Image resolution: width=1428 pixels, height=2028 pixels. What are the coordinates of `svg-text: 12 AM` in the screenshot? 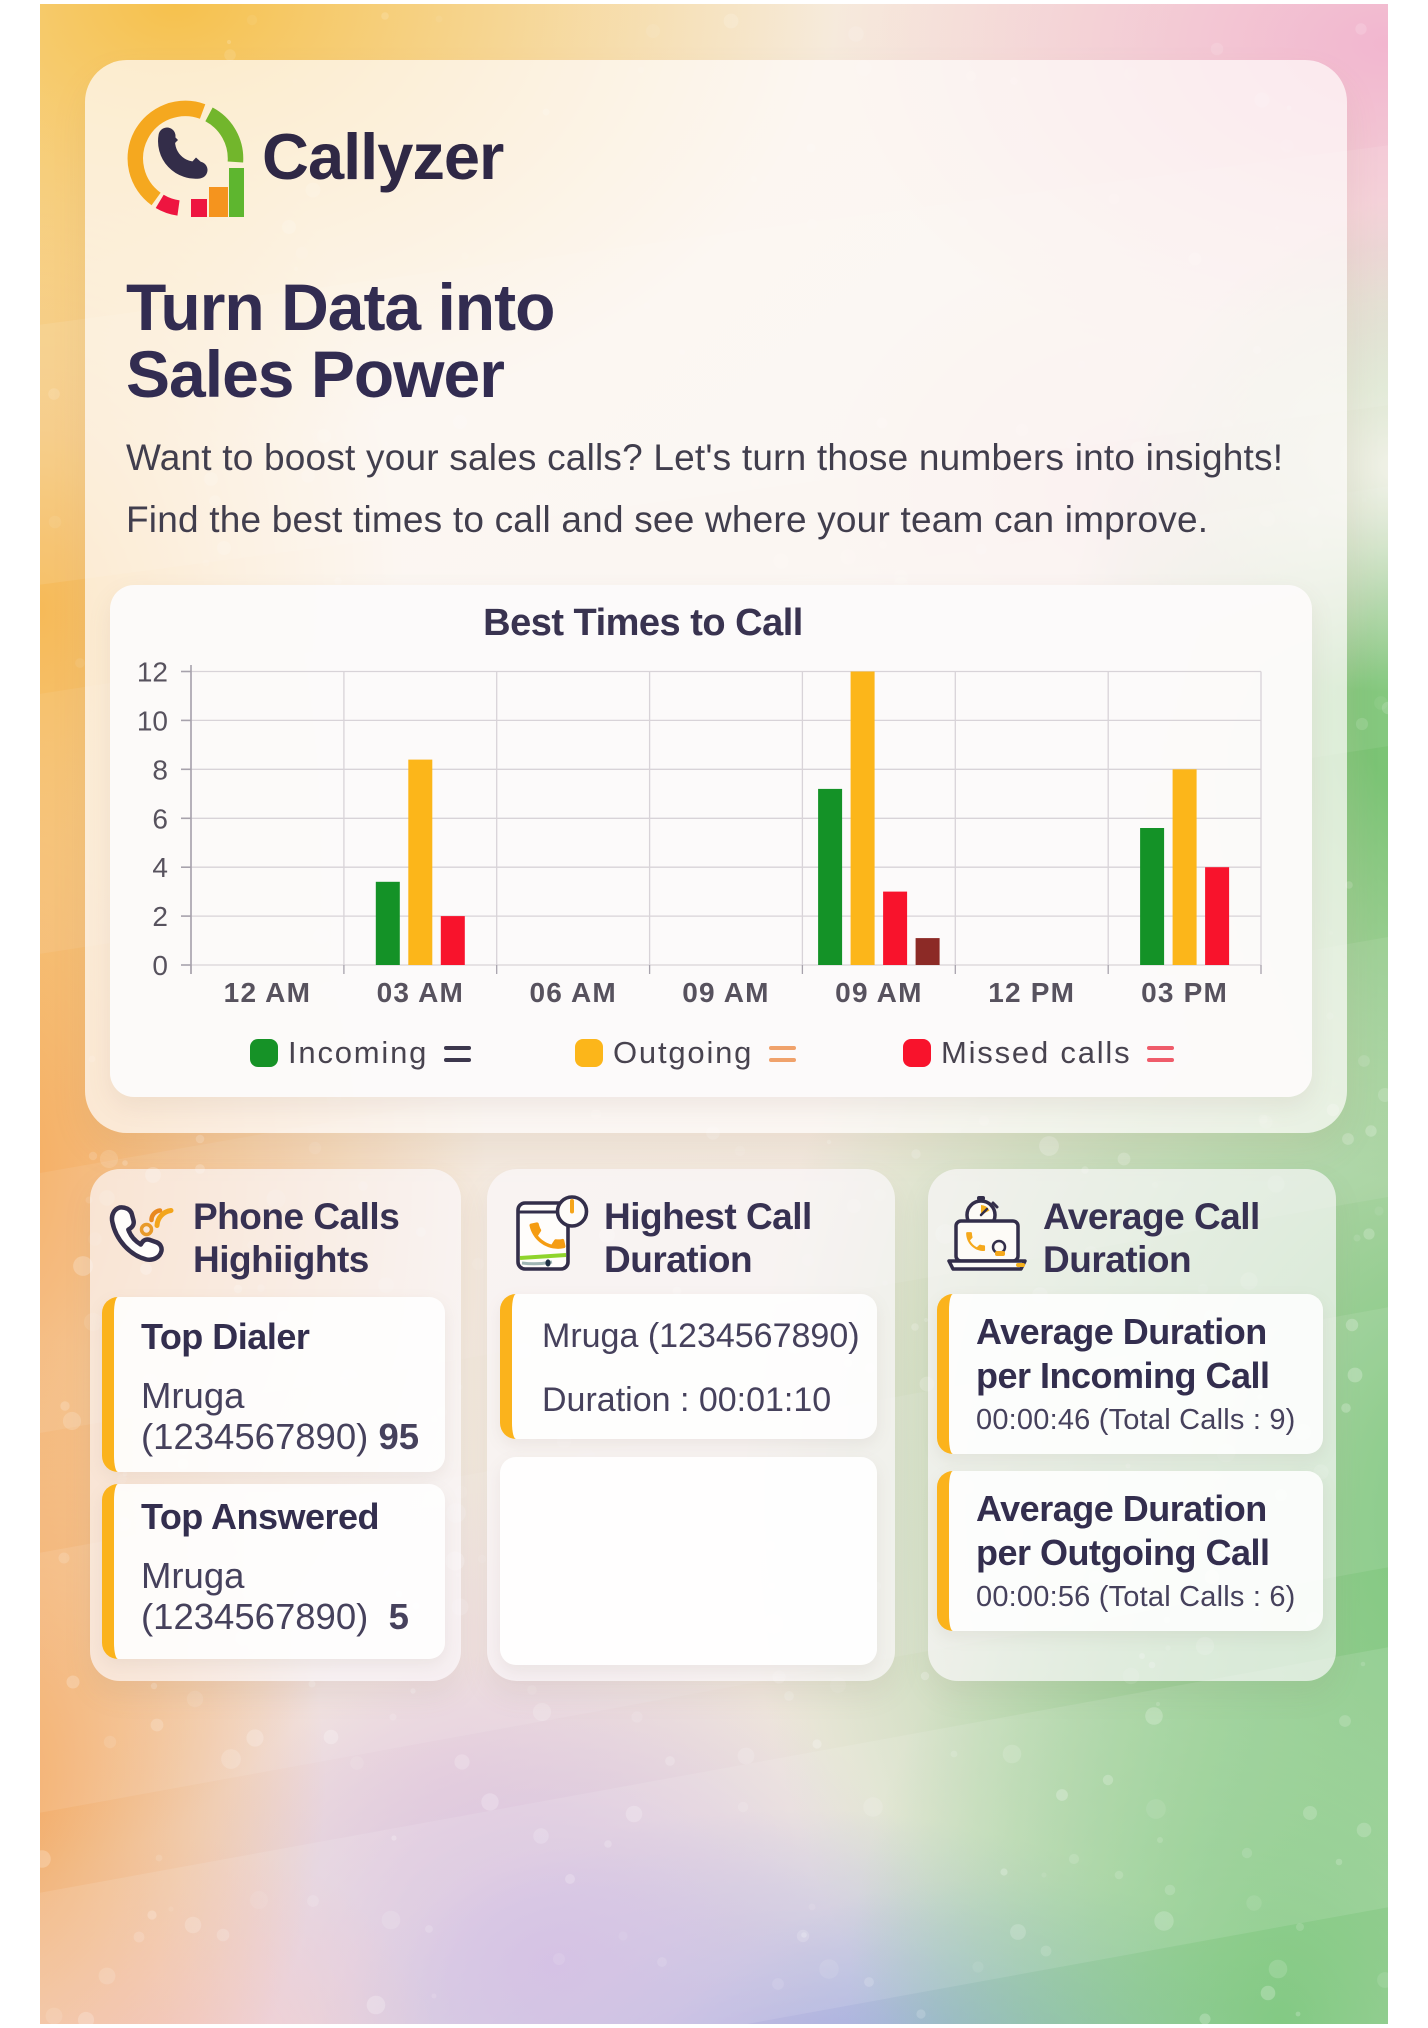 It's located at (267, 992).